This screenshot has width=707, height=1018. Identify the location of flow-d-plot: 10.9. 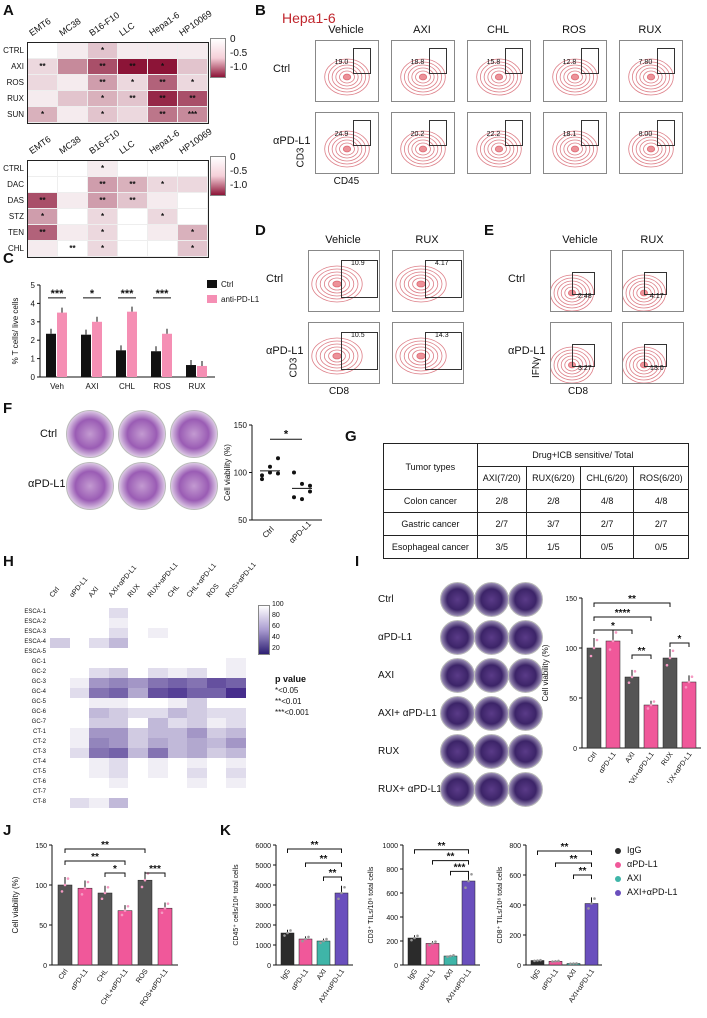
(344, 281).